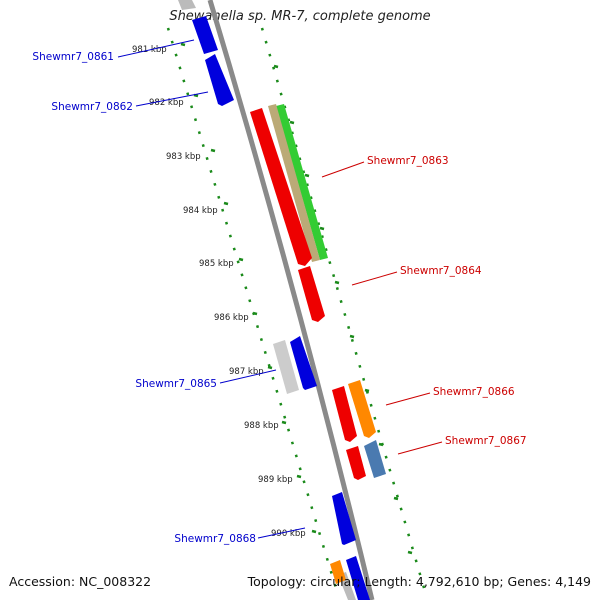 Image resolution: width=600 pixels, height=600 pixels. What do you see at coordinates (73, 57) in the screenshot?
I see `gene-label-0861: Shewmr7_0861` at bounding box center [73, 57].